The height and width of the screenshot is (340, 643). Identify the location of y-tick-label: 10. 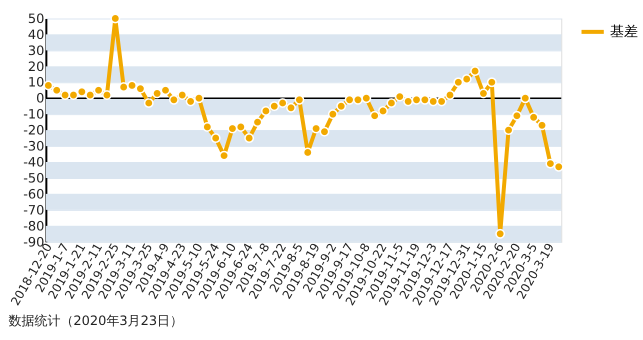
(36, 83).